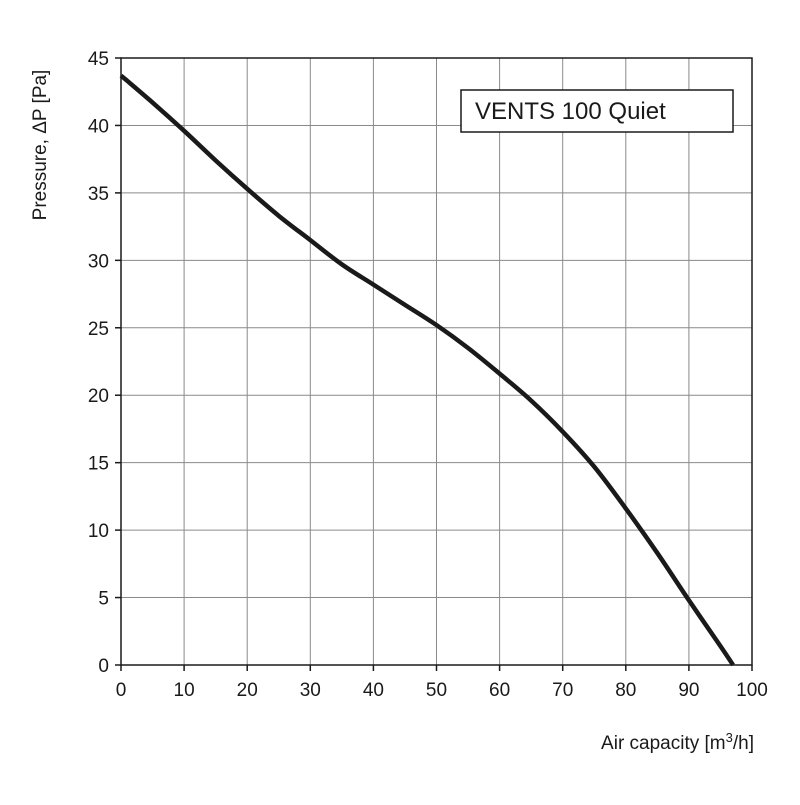 The height and width of the screenshot is (805, 800). I want to click on x-tick-label: 100, so click(752, 690).